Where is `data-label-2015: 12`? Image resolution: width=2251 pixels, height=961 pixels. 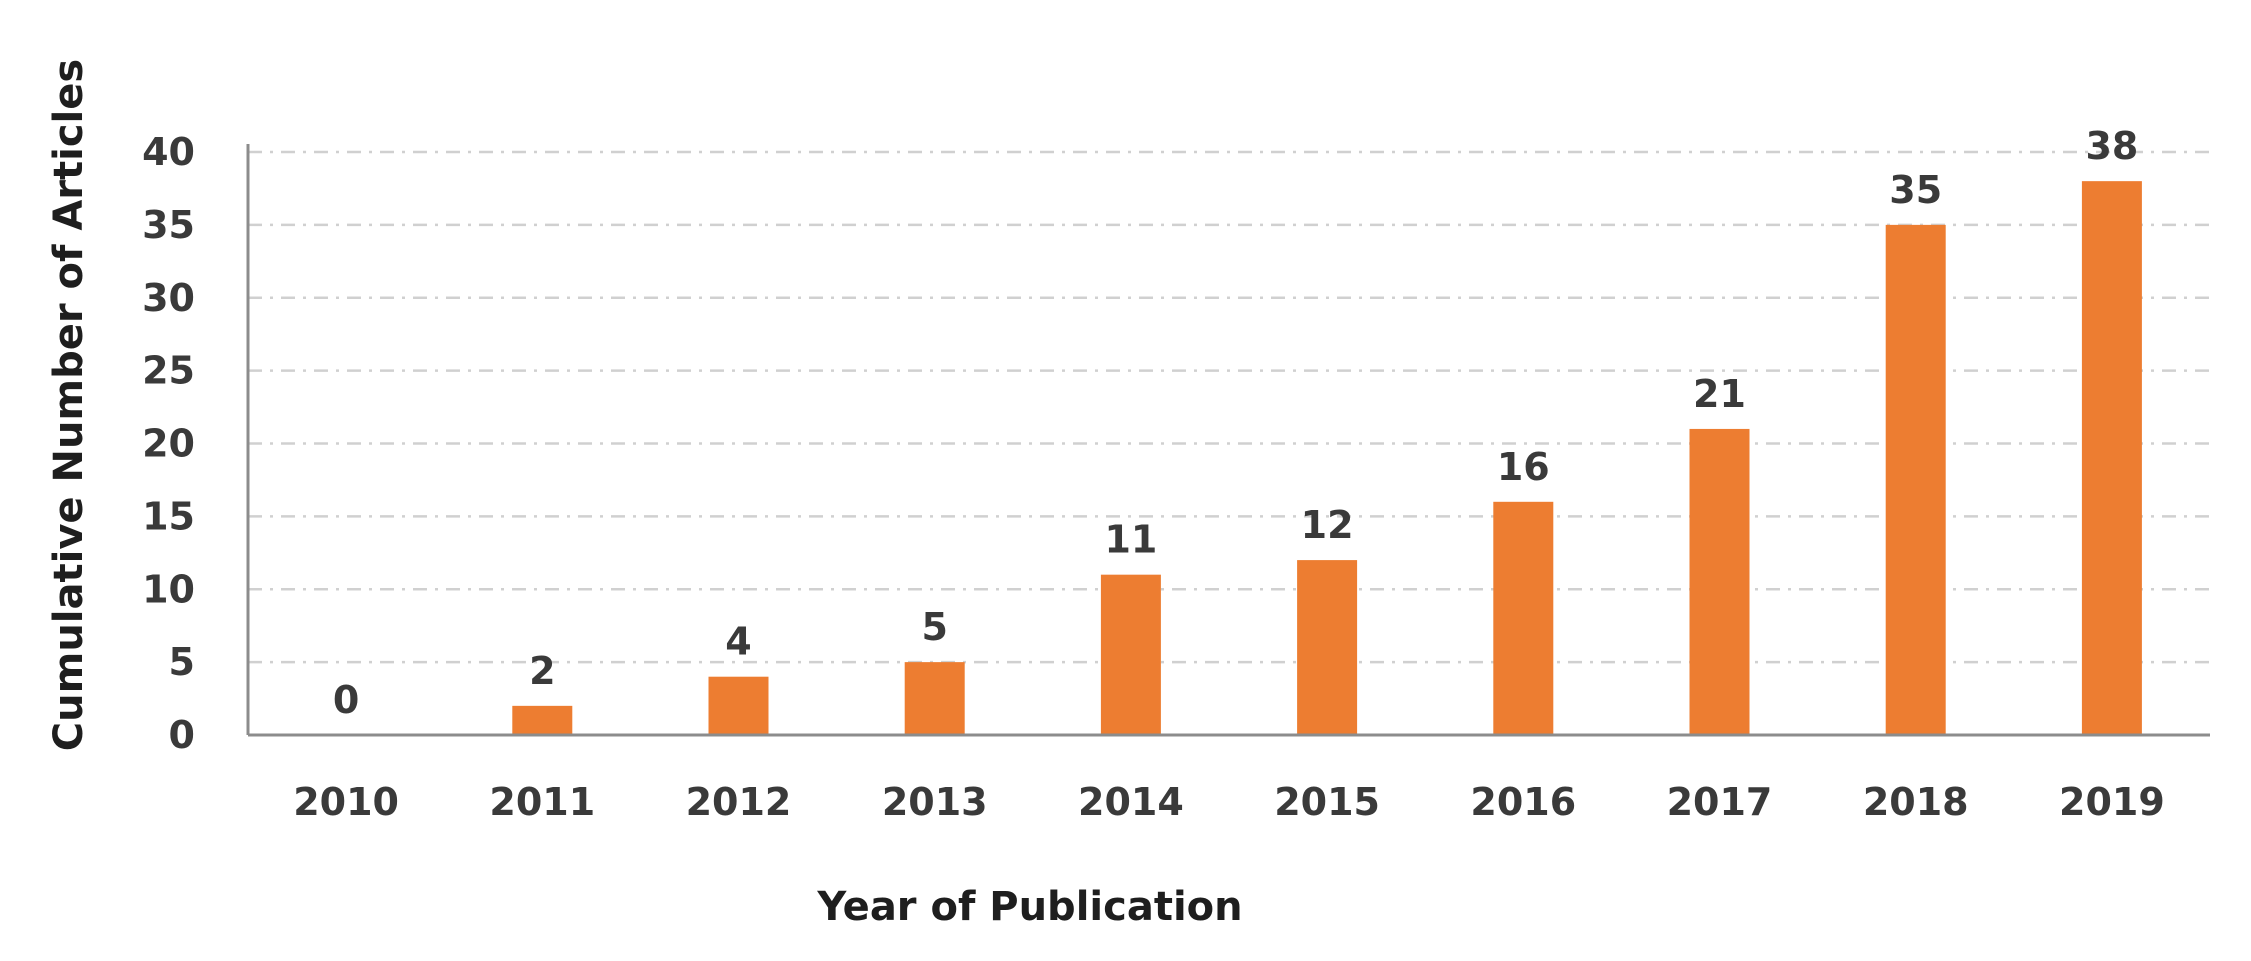 data-label-2015: 12 is located at coordinates (1327, 525).